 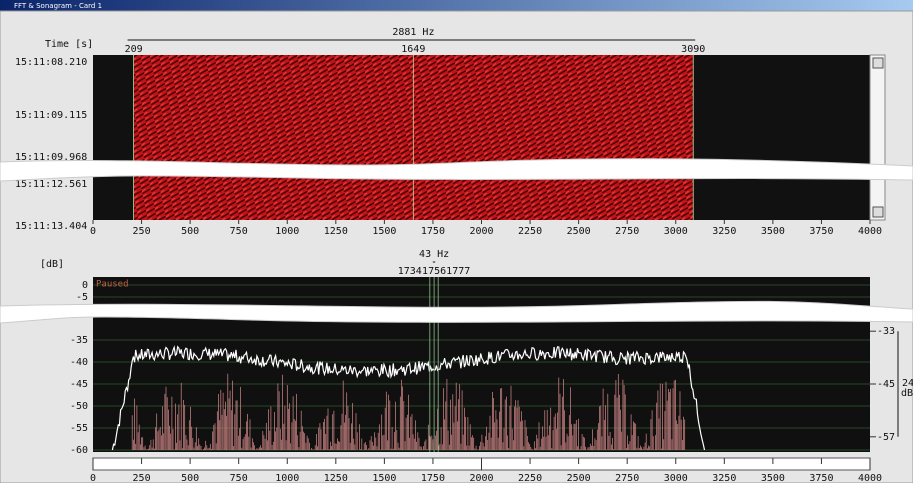 What do you see at coordinates (51, 157) in the screenshot?
I see `time-label: 15:11:09.968` at bounding box center [51, 157].